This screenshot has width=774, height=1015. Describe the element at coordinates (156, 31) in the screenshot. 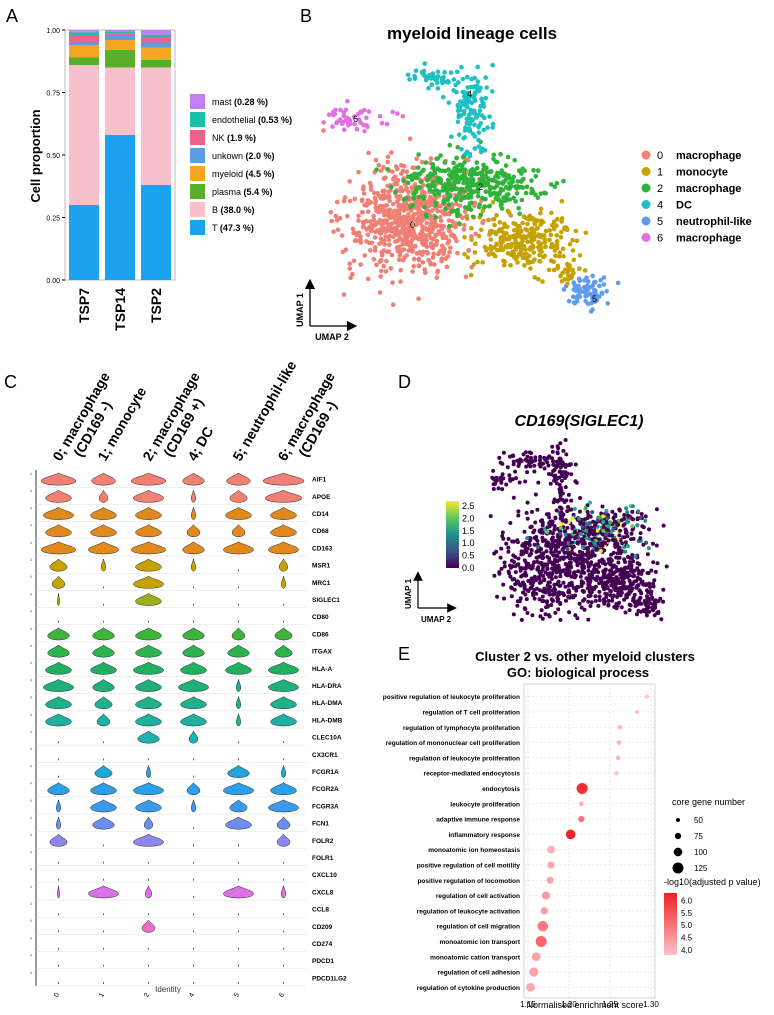

I see `bar-segment-top` at that location.